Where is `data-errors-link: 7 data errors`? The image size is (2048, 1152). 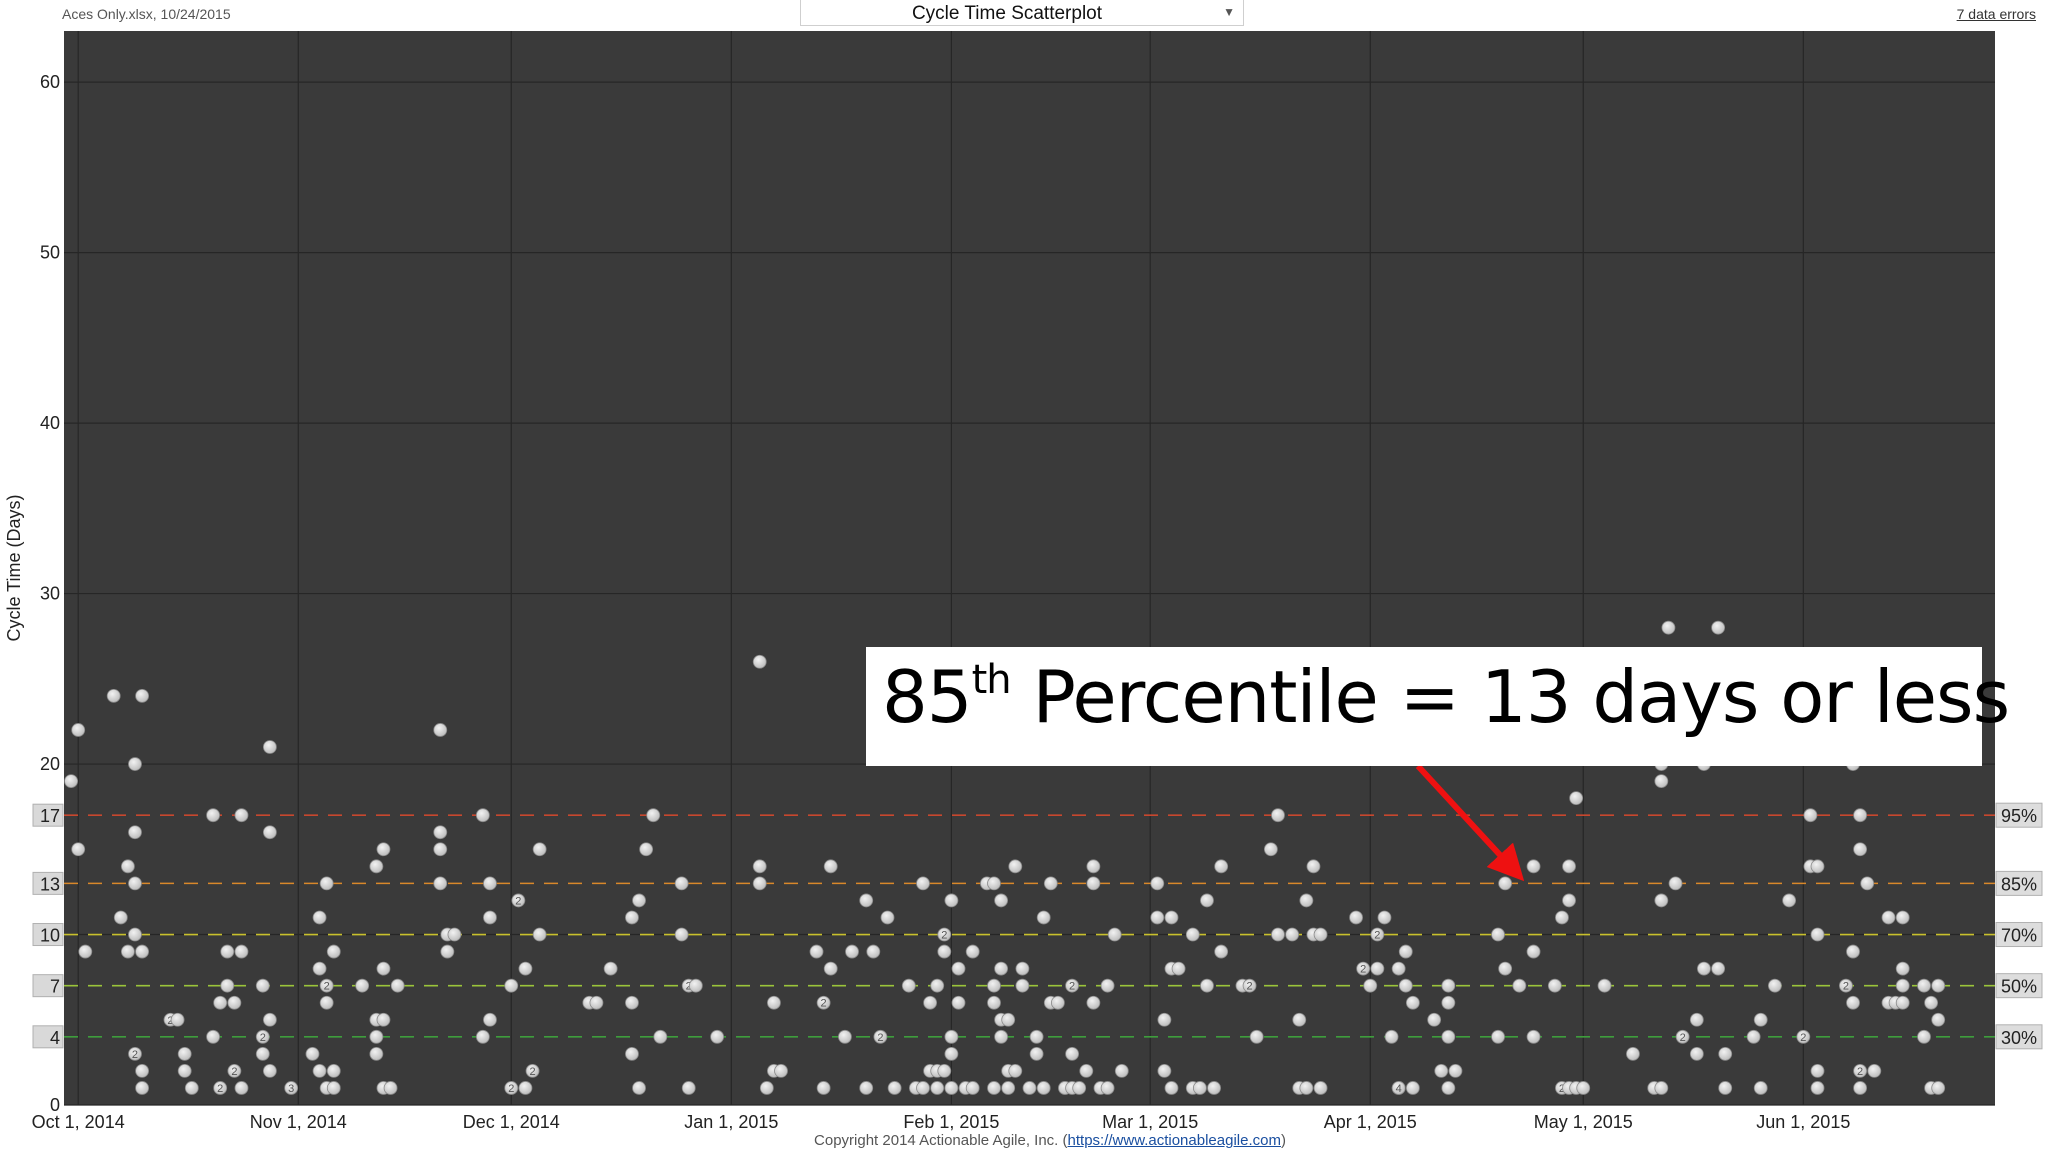 data-errors-link: 7 data errors is located at coordinates (1996, 14).